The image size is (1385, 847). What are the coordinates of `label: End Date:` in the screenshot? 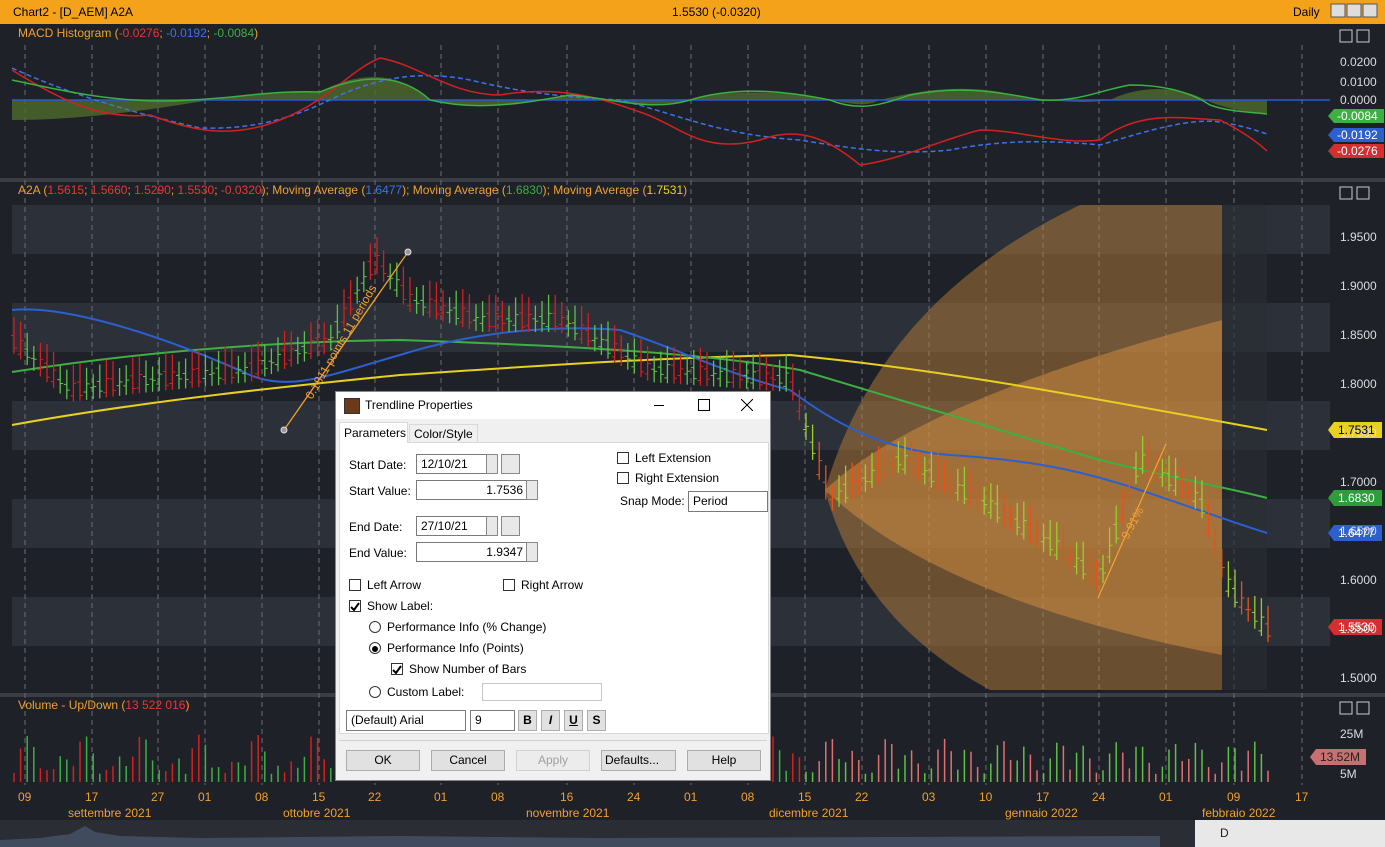 It's located at (376, 527).